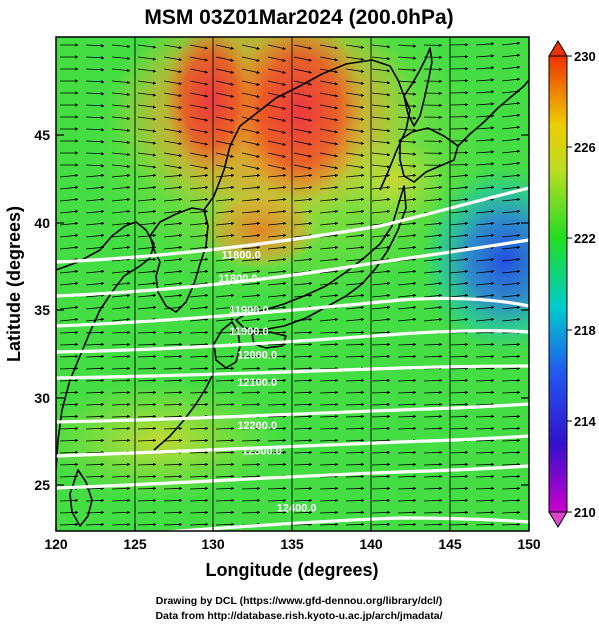 The image size is (599, 625). What do you see at coordinates (371, 544) in the screenshot?
I see `x-tick-label: 140` at bounding box center [371, 544].